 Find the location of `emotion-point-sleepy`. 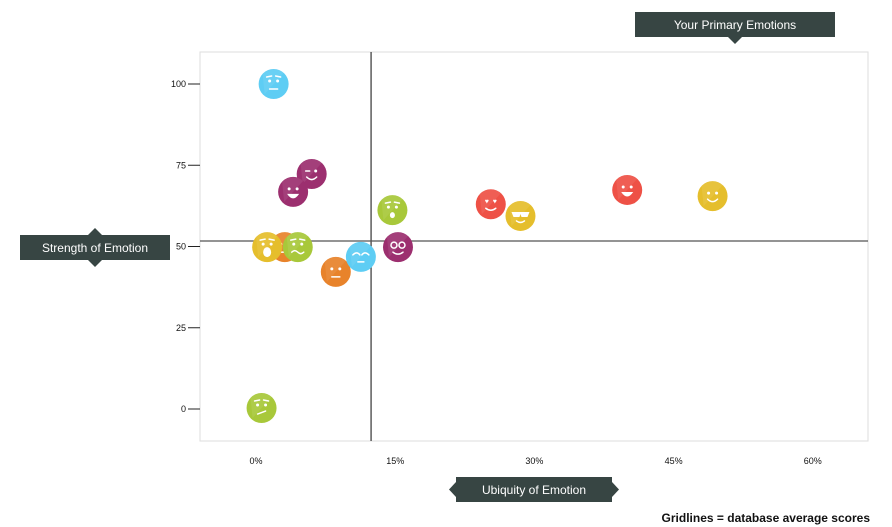

emotion-point-sleepy is located at coordinates (360, 256).